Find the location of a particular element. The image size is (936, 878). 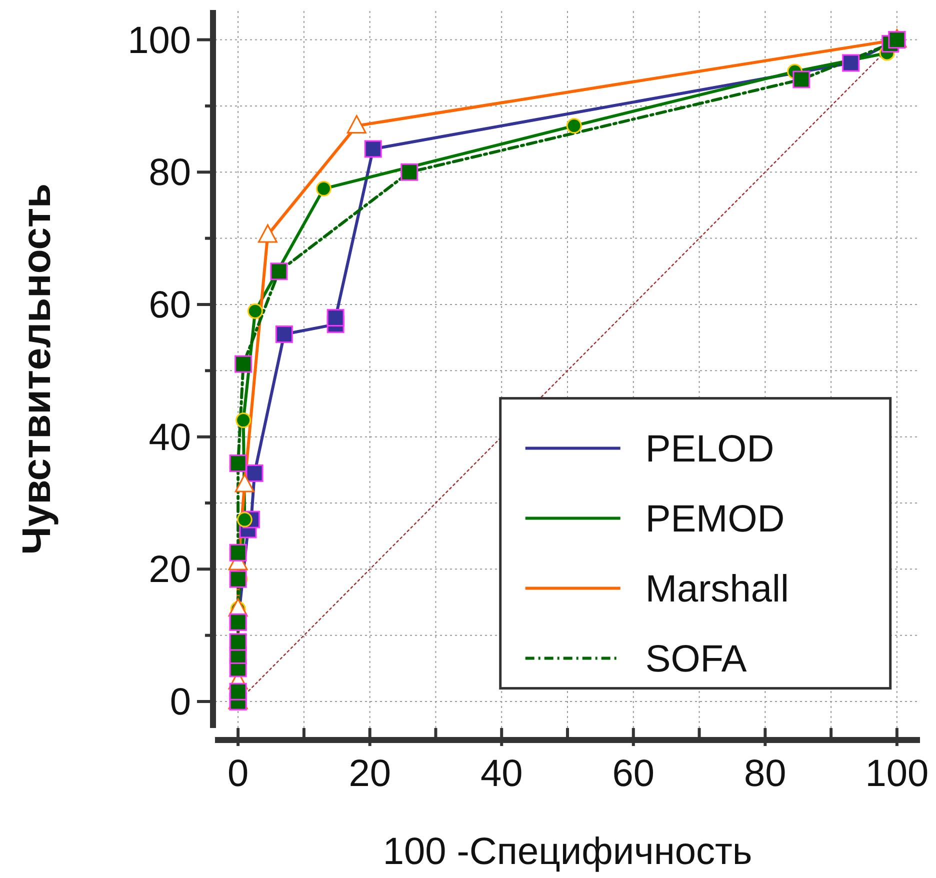

y-tick-label: 60 is located at coordinates (169, 305).